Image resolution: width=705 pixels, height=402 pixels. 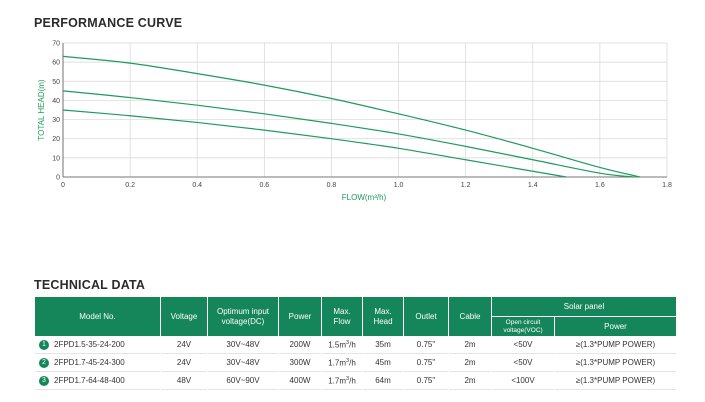 What do you see at coordinates (337, 345) in the screenshot?
I see `flow-value: 1.5m` at bounding box center [337, 345].